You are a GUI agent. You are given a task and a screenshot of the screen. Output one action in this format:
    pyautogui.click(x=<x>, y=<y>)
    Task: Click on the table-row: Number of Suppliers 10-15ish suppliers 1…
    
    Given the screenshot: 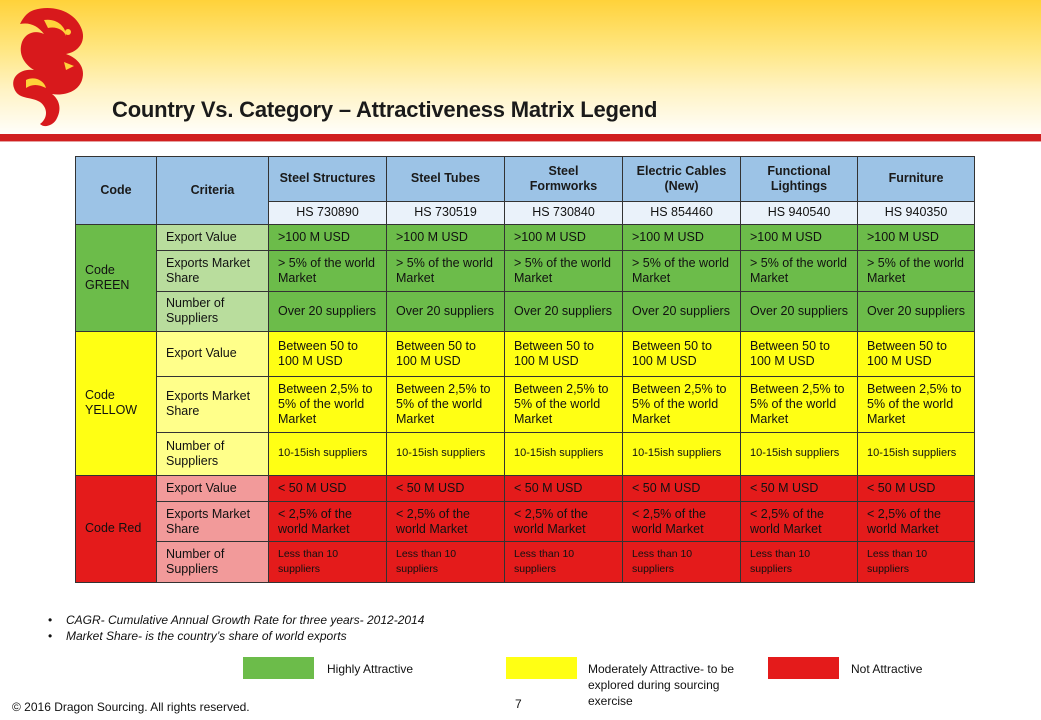 What is the action you would take?
    pyautogui.click(x=525, y=454)
    